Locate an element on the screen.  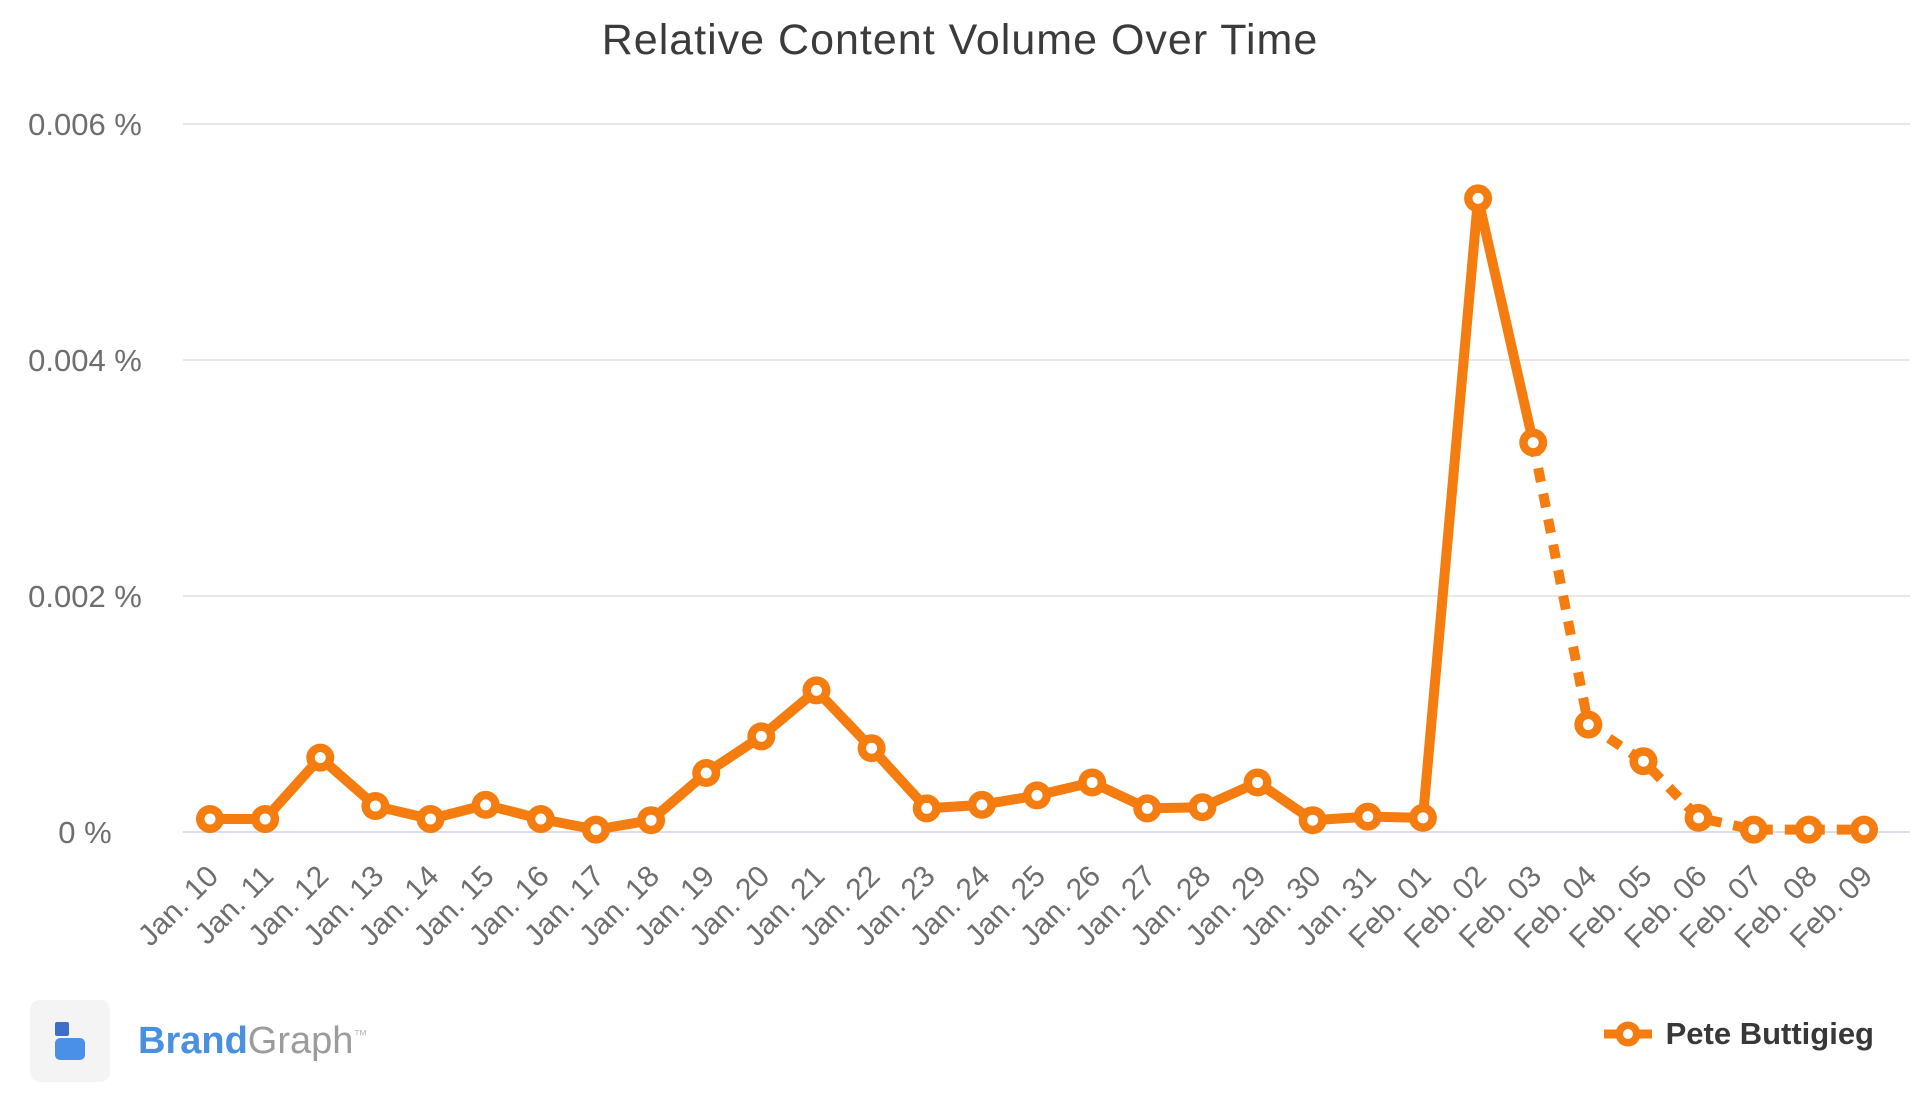
brandgraph-badge-icon is located at coordinates (70, 1041).